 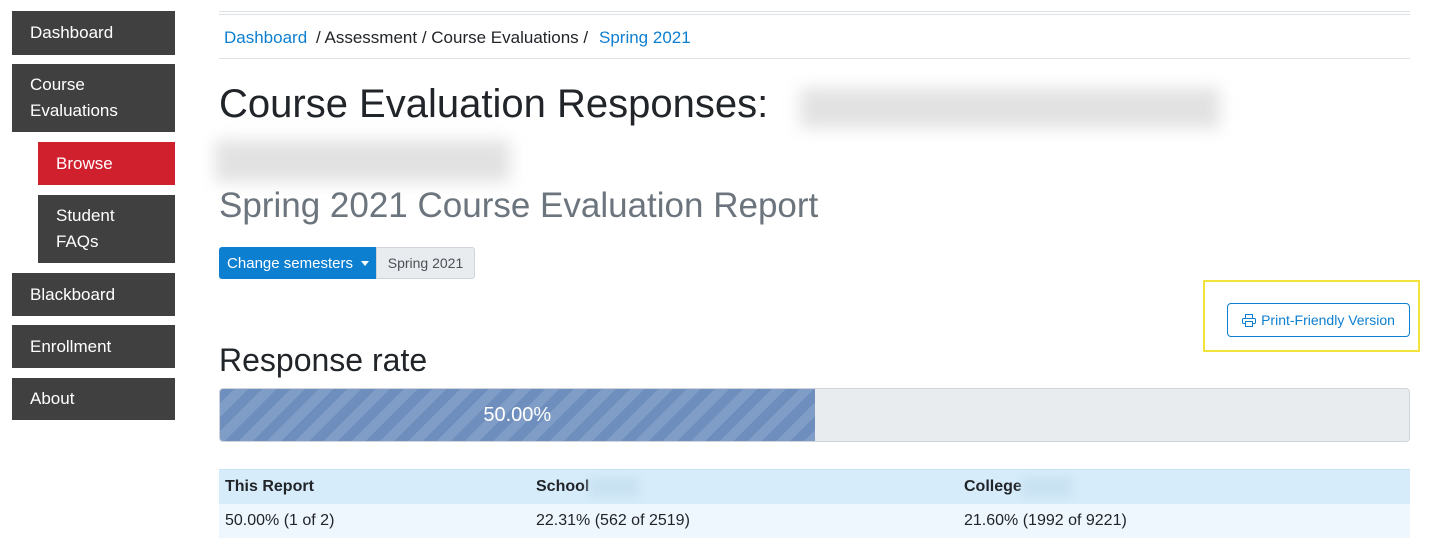 I want to click on page-subtitle: Spring 2021 Course Evaluation Report, so click(x=519, y=205).